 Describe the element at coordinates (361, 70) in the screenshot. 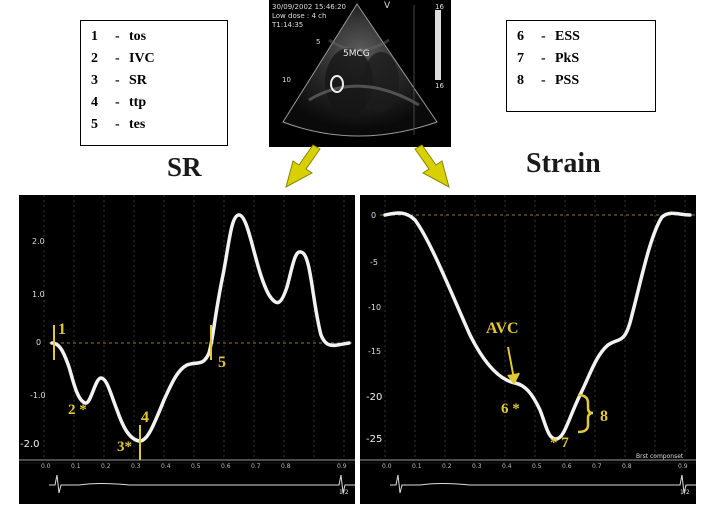

I see `echo-sector-graphic` at that location.